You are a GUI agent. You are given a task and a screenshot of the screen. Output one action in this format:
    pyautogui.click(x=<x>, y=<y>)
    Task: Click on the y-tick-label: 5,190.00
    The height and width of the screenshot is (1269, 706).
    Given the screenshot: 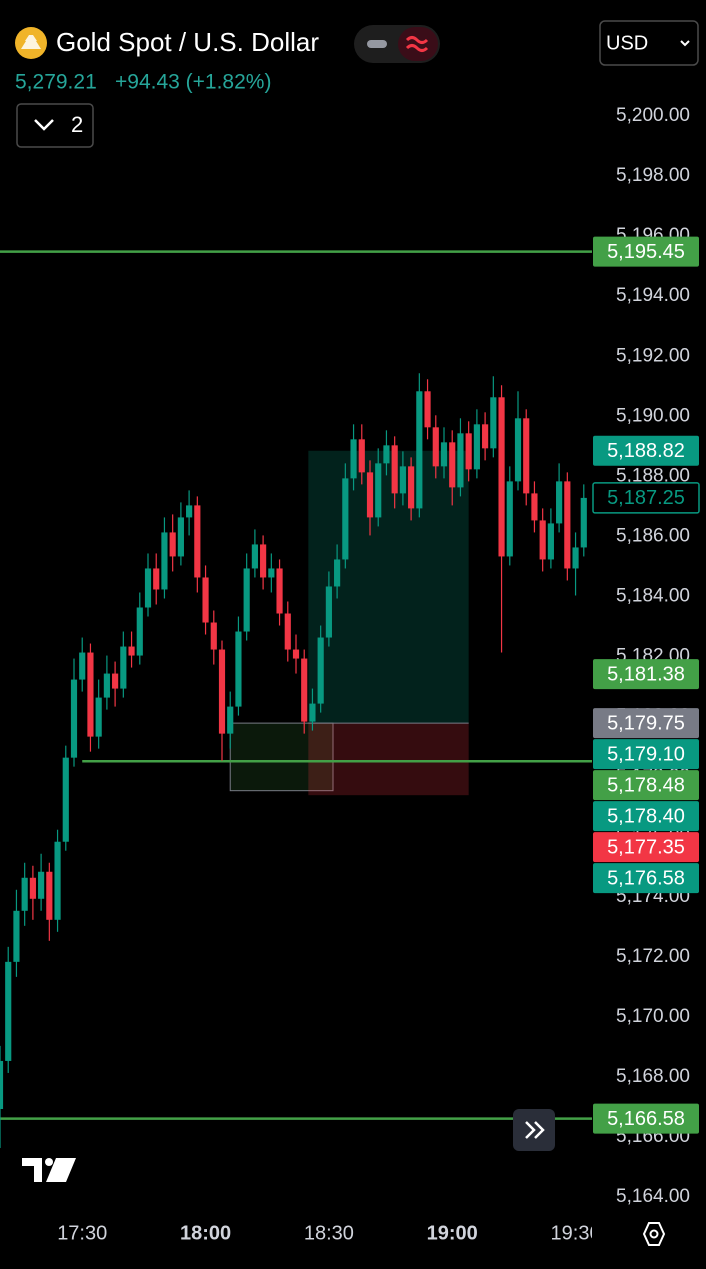 What is the action you would take?
    pyautogui.click(x=653, y=415)
    